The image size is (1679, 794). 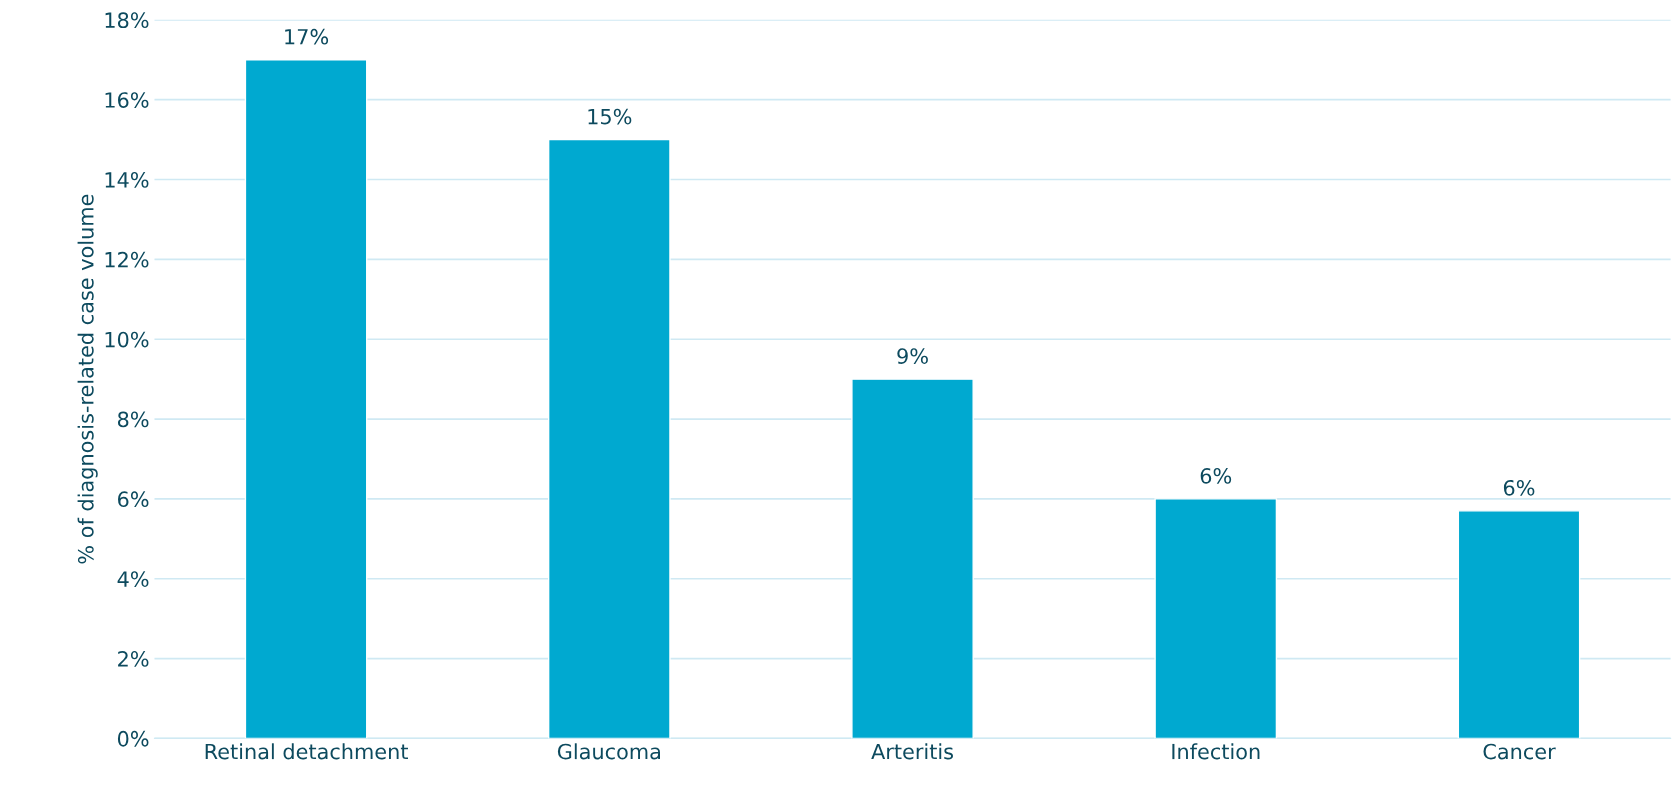 I want to click on y-tick-label: 18%, so click(x=127, y=20).